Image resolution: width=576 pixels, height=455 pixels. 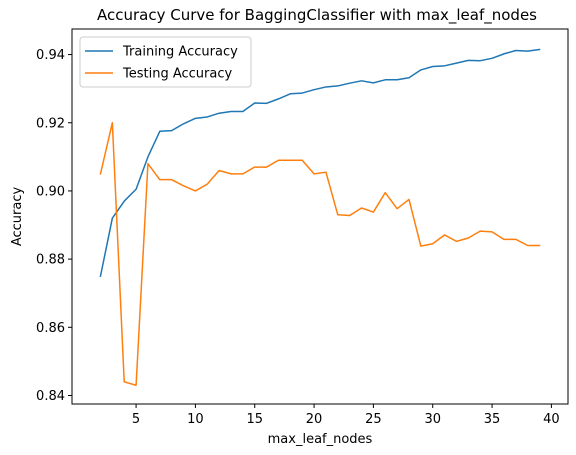 What do you see at coordinates (50, 396) in the screenshot?
I see `y-tick-label: 0.84` at bounding box center [50, 396].